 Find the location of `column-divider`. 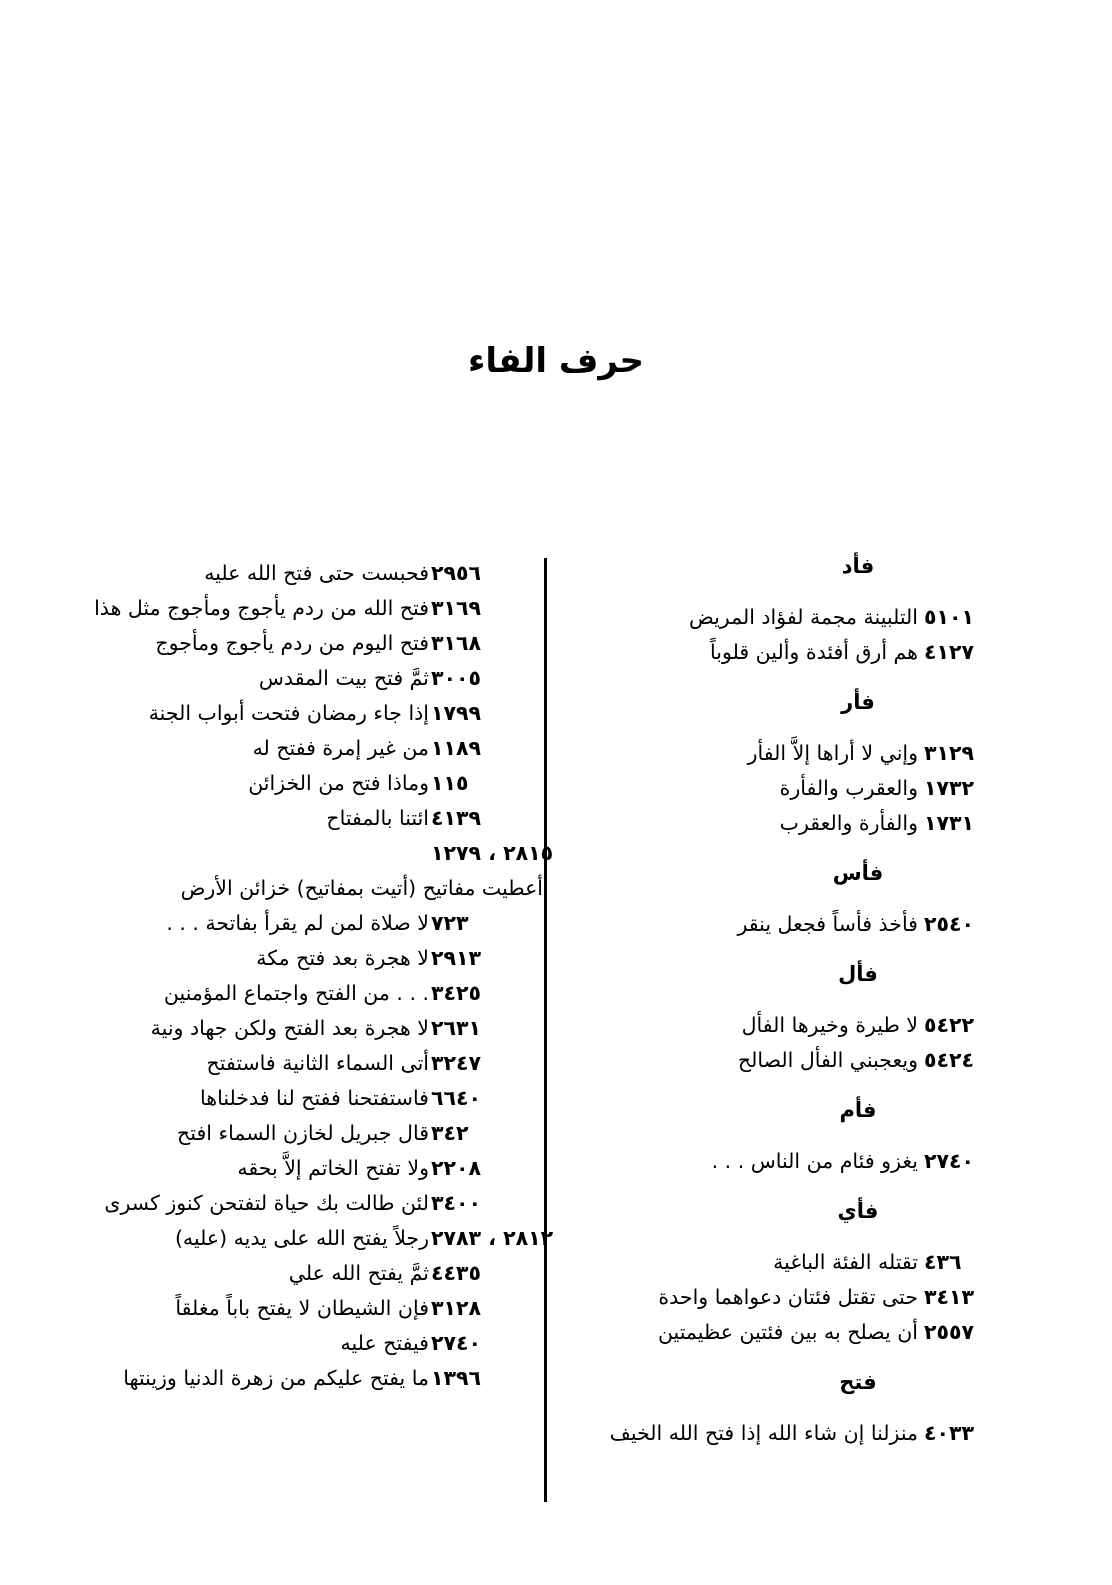

column-divider is located at coordinates (545, 1030).